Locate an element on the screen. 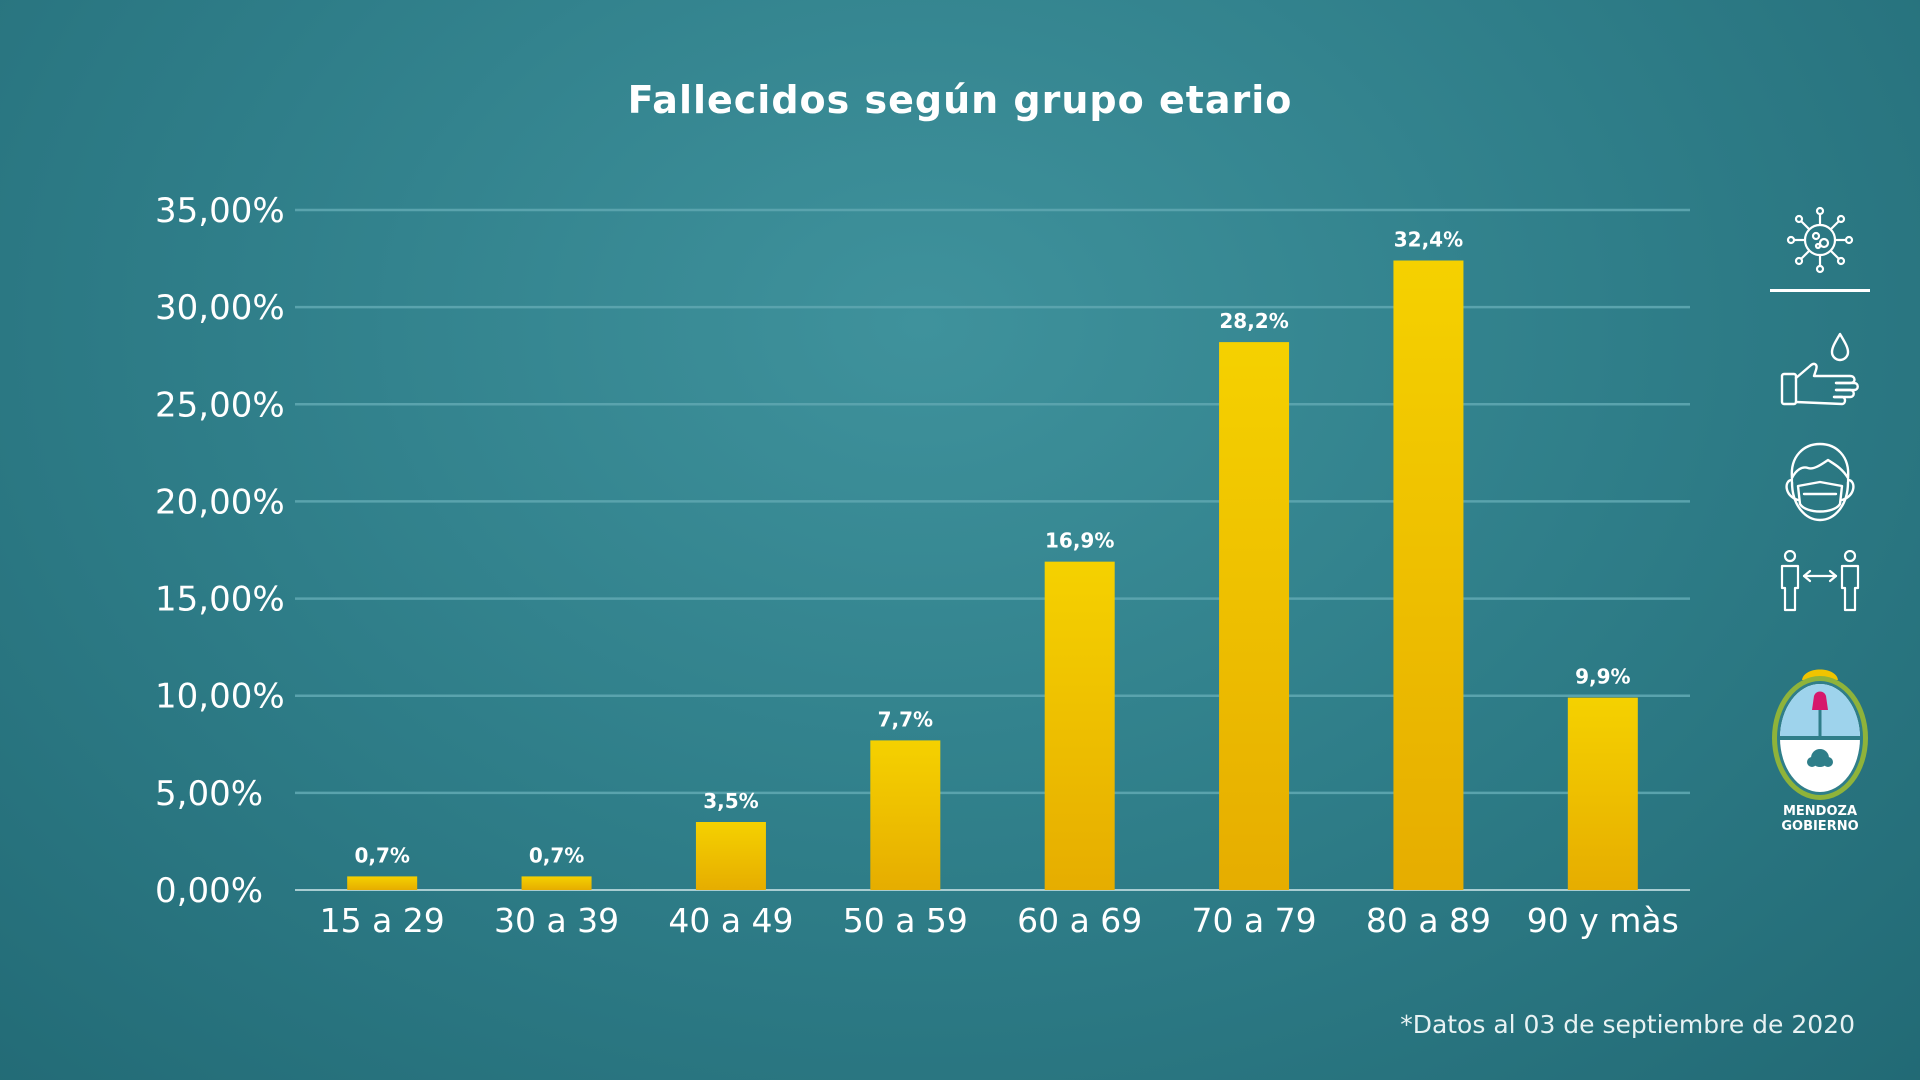 The width and height of the screenshot is (1920, 1080). sidebar-divider is located at coordinates (1820, 290).